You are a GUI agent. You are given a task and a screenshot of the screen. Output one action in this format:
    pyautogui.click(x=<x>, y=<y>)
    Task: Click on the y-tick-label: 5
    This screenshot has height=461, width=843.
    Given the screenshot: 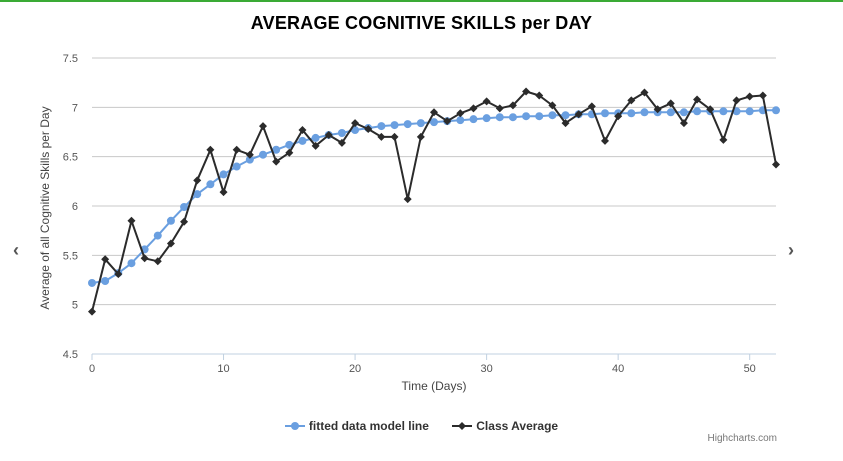 What is the action you would take?
    pyautogui.click(x=75, y=306)
    